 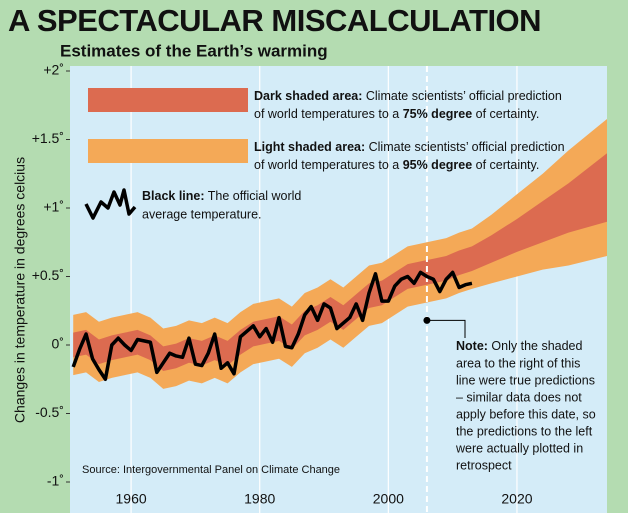 I want to click on legend-text: Black line: The official world, so click(x=221, y=196).